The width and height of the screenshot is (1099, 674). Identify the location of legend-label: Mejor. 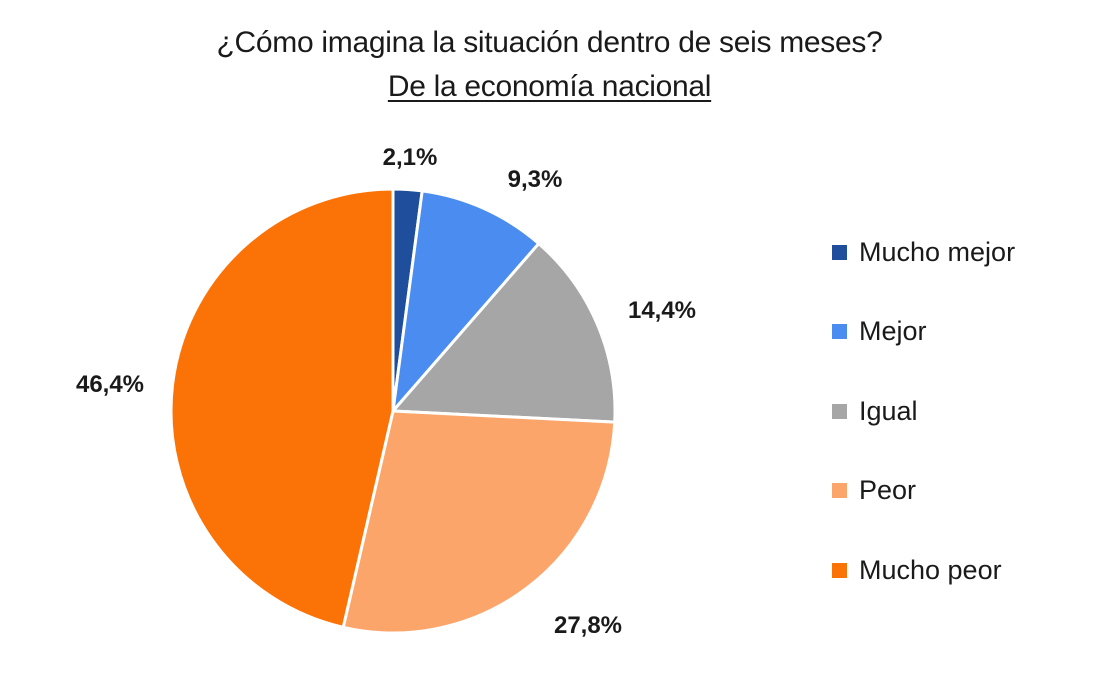
(893, 331).